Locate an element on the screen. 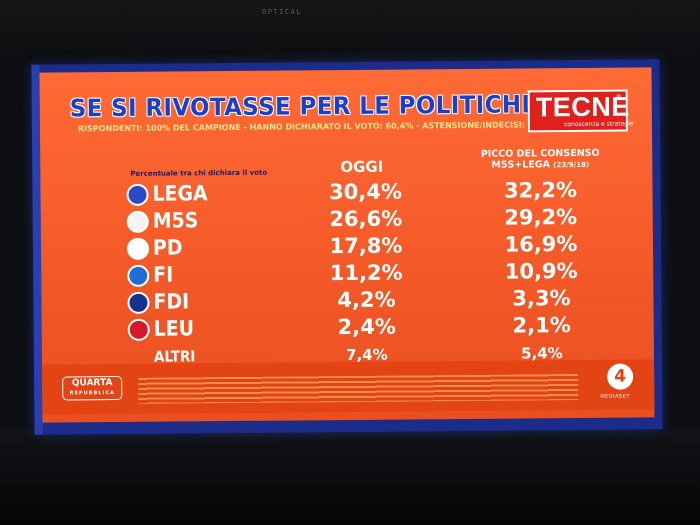  value-peak: 2,1% is located at coordinates (541, 325).